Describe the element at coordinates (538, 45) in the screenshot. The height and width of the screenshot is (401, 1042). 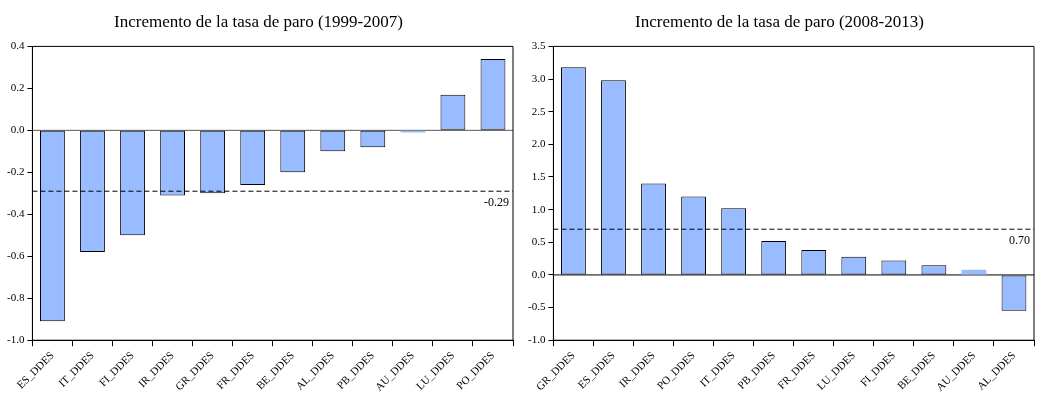
I see `y-tick-label: 3.5` at that location.